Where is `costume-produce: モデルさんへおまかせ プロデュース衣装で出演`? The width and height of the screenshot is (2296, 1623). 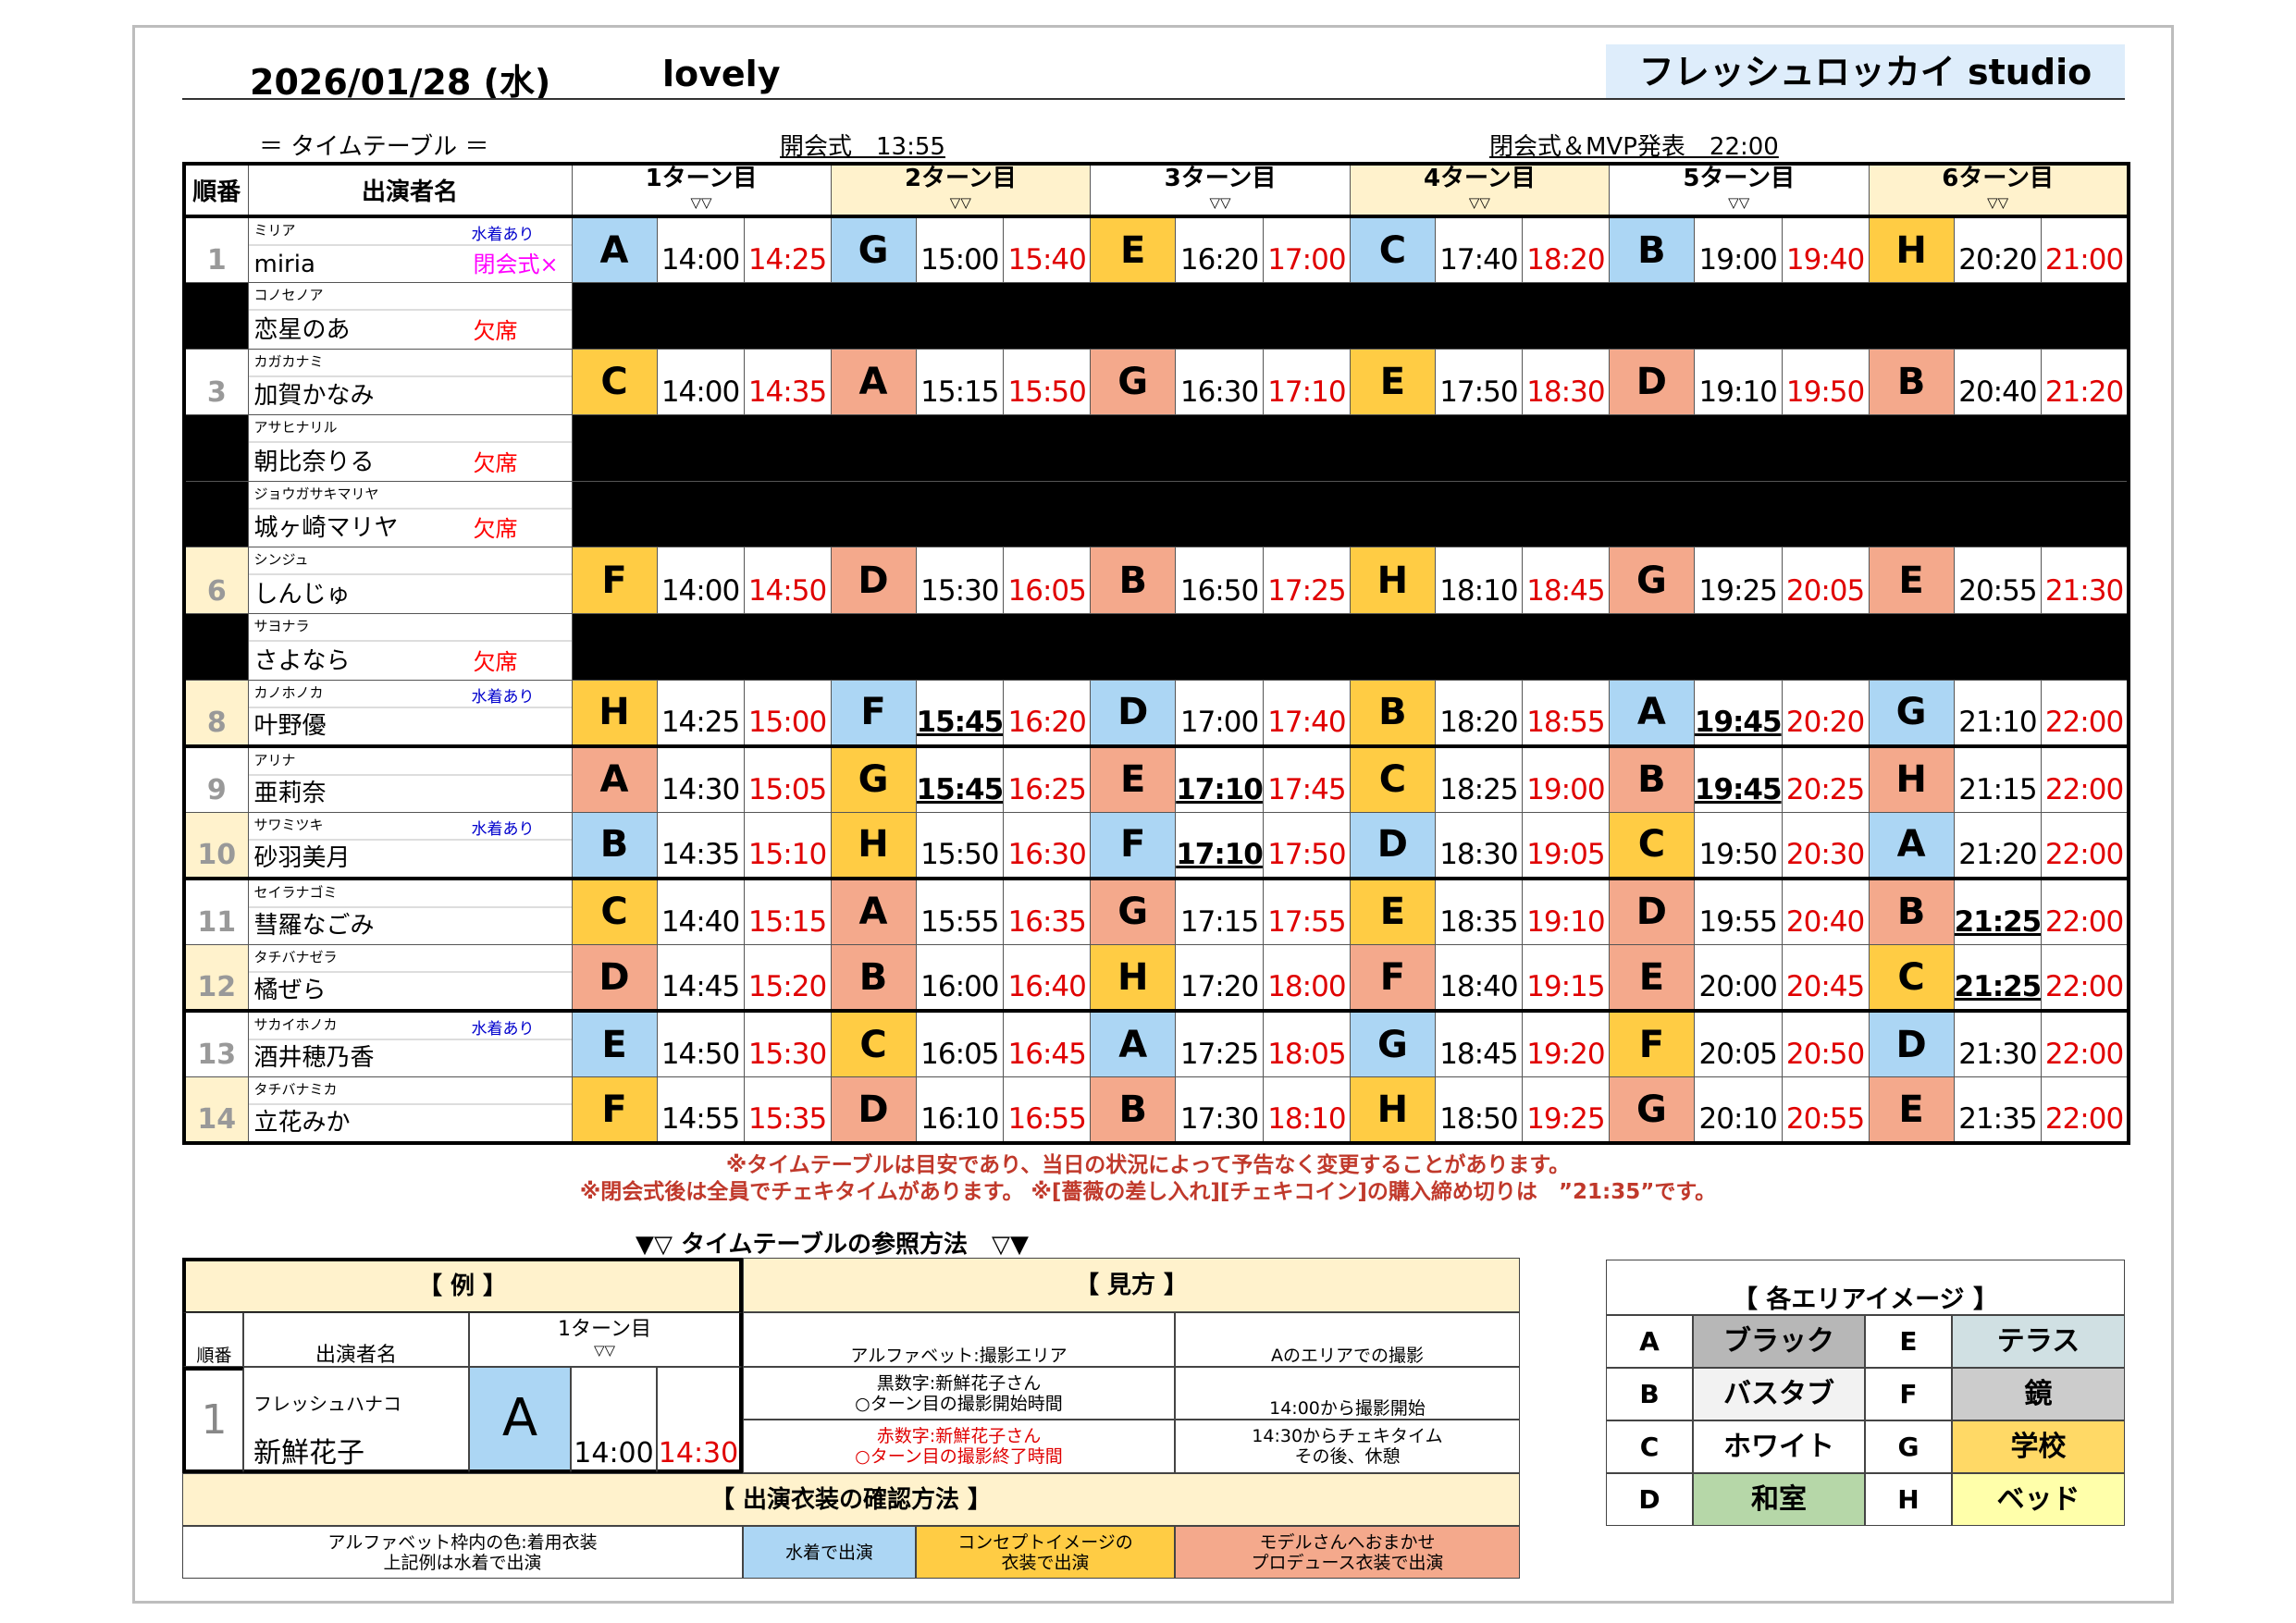 costume-produce: モデルさんへおまかせ プロデュース衣装で出演 is located at coordinates (1347, 1552).